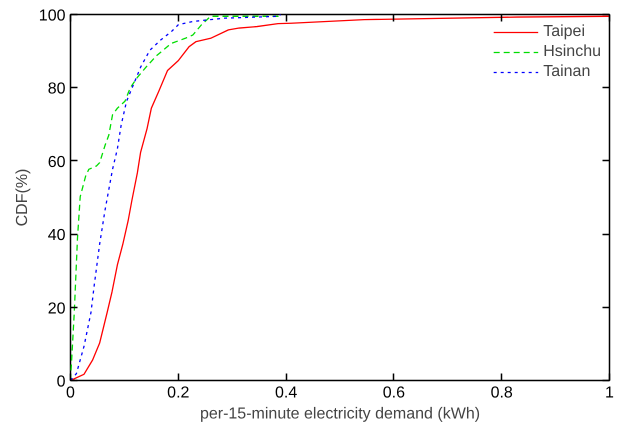 The height and width of the screenshot is (438, 617). Describe the element at coordinates (22, 197) in the screenshot. I see `y-axis-title: CDF(%)` at that location.